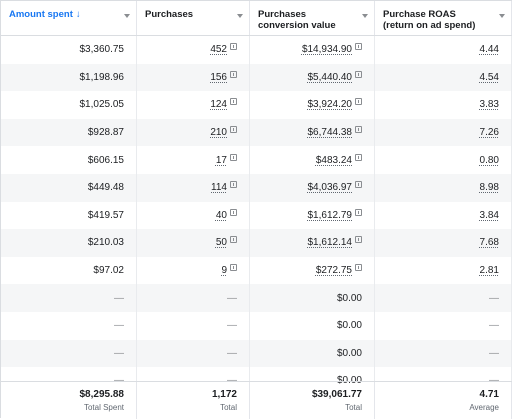 This screenshot has width=512, height=419. I want to click on summary-value: $8,295.88, so click(102, 394).